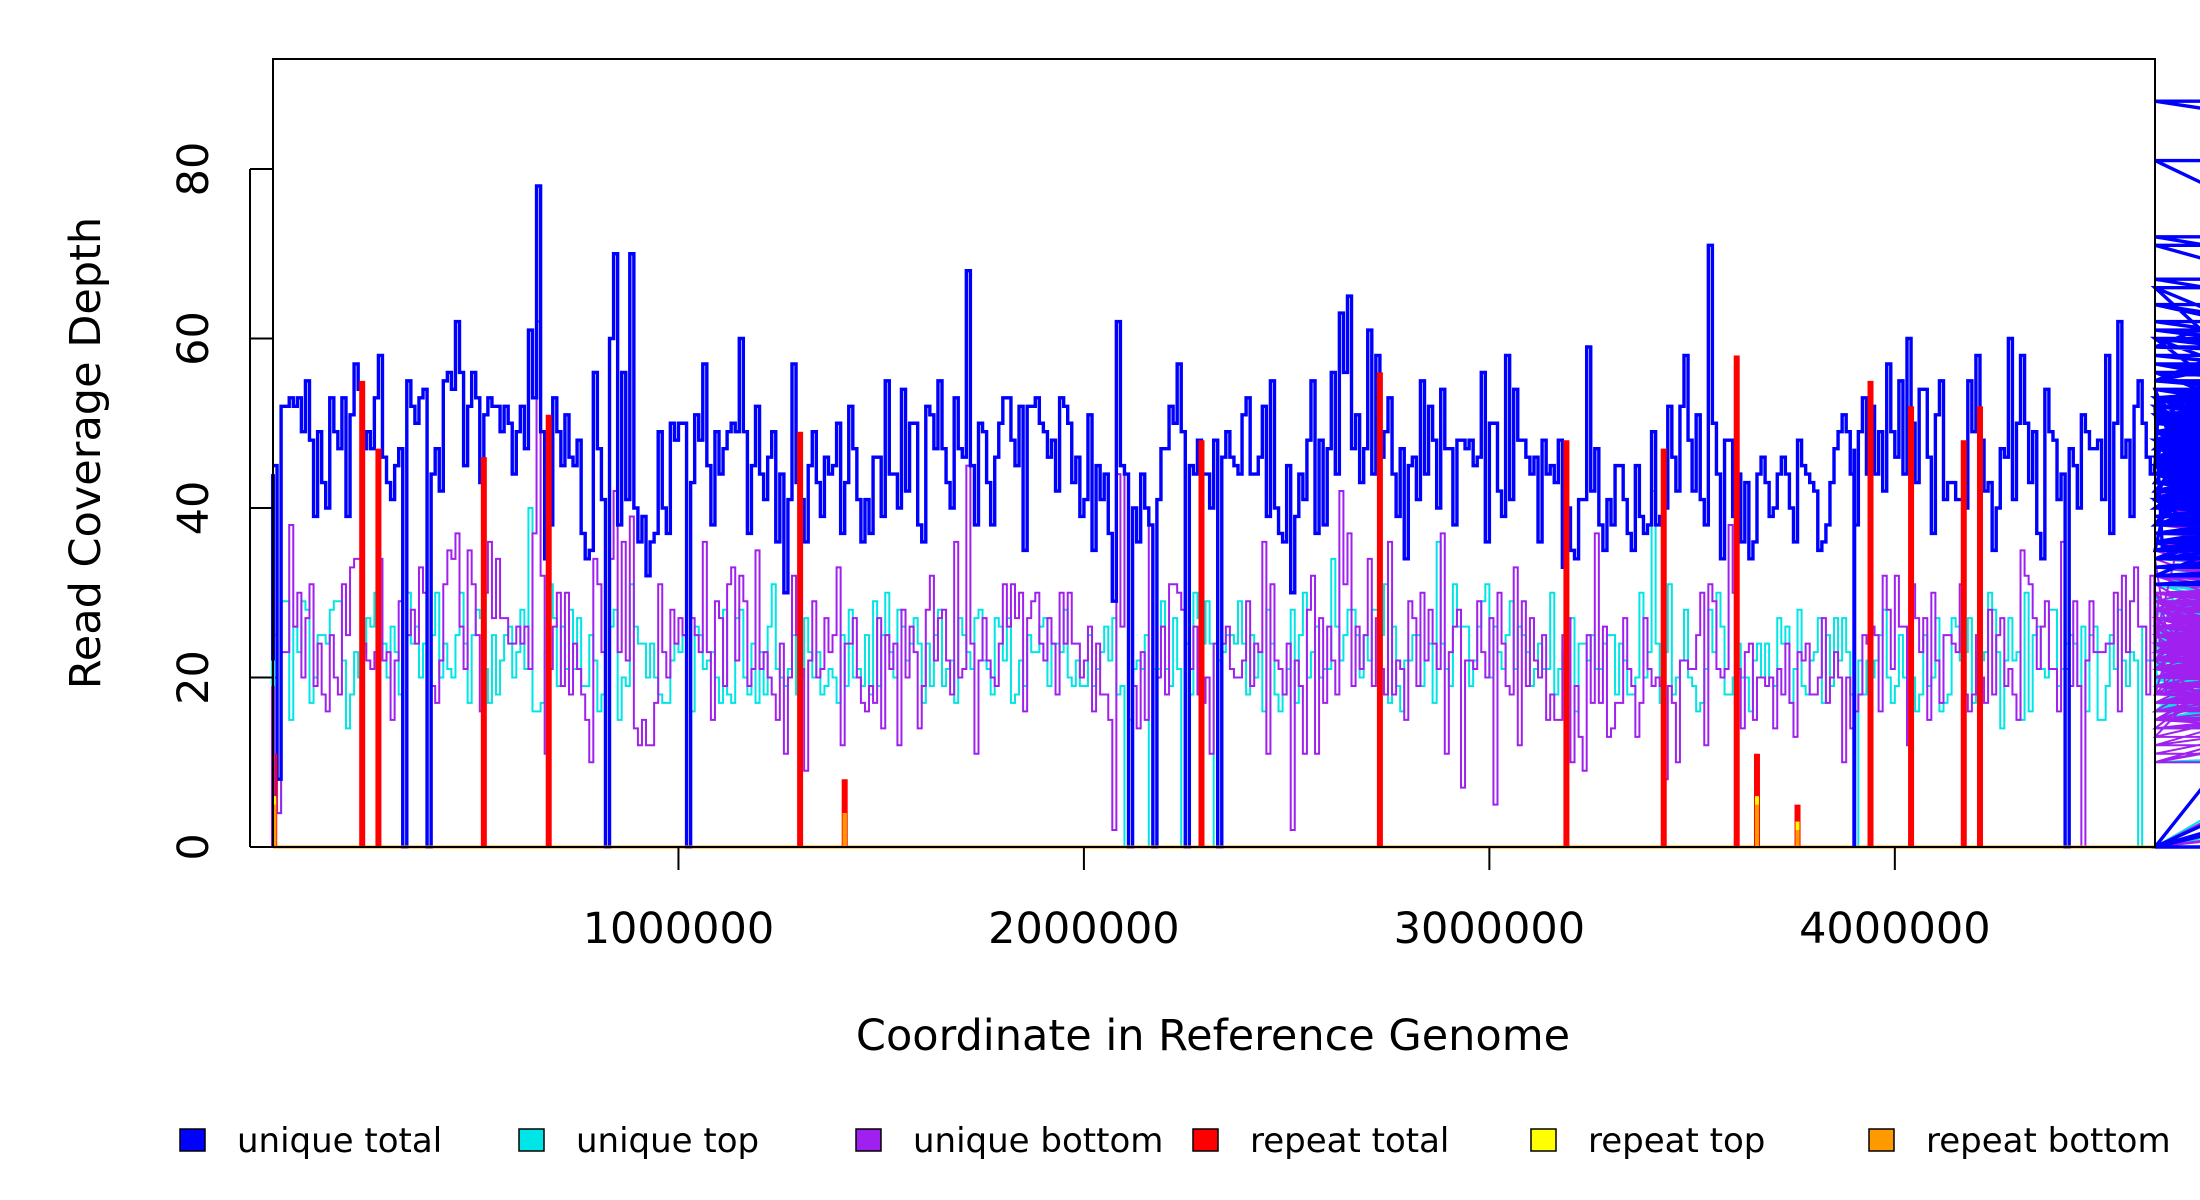 The width and height of the screenshot is (2200, 1200). Describe the element at coordinates (1084, 929) in the screenshot. I see `x-tick-label: 2000000` at that location.